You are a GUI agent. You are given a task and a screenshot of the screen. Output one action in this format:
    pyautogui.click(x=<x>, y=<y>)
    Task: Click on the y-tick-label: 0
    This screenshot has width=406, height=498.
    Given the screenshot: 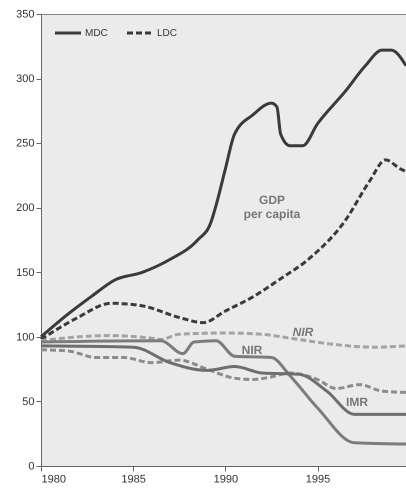 What is the action you would take?
    pyautogui.click(x=31, y=466)
    